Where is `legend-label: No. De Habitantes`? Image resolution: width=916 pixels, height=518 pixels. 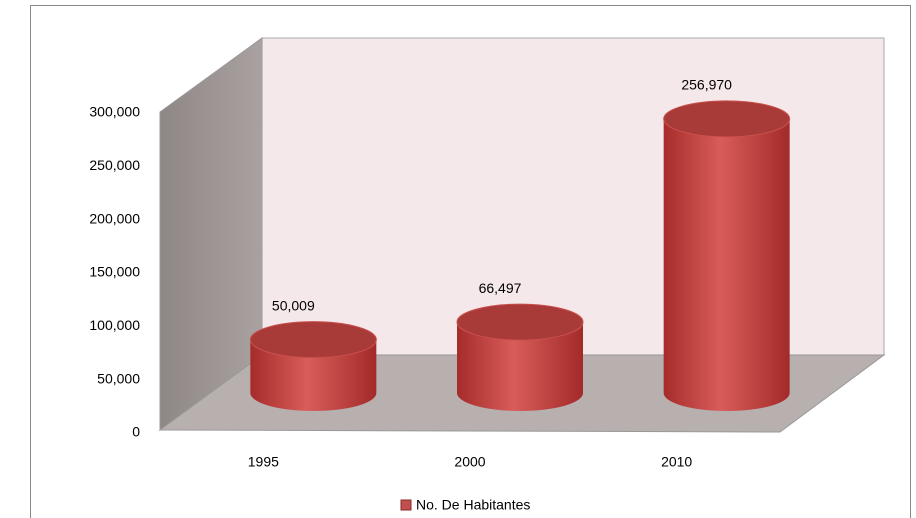 legend-label: No. De Habitantes is located at coordinates (473, 505).